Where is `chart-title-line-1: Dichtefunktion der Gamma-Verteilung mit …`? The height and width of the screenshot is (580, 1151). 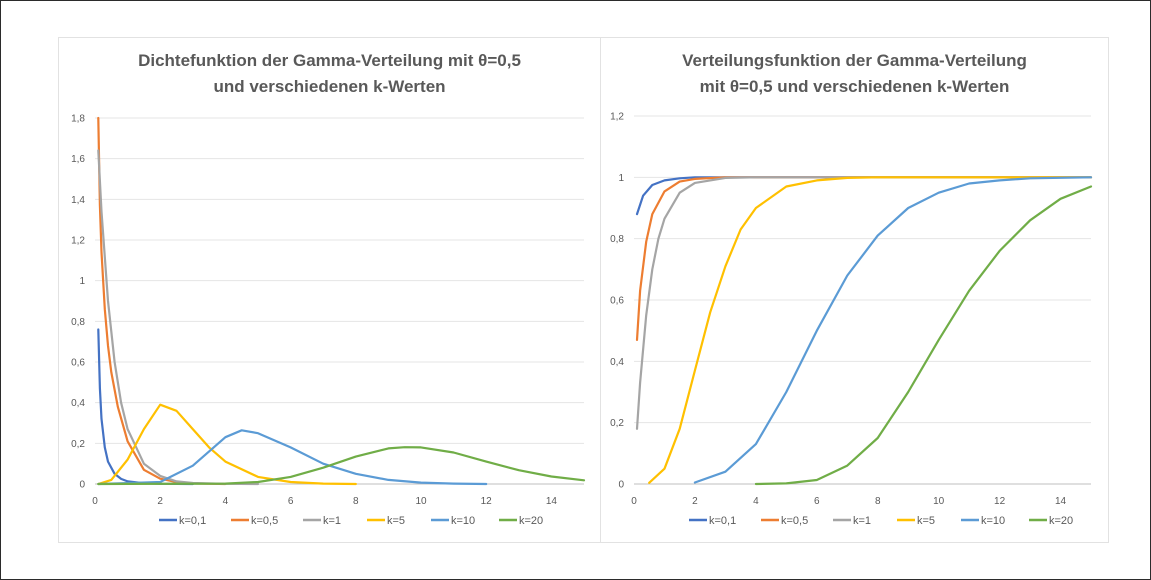
chart-title-line-1: Dichtefunktion der Gamma-Verteilung mit … is located at coordinates (329, 60).